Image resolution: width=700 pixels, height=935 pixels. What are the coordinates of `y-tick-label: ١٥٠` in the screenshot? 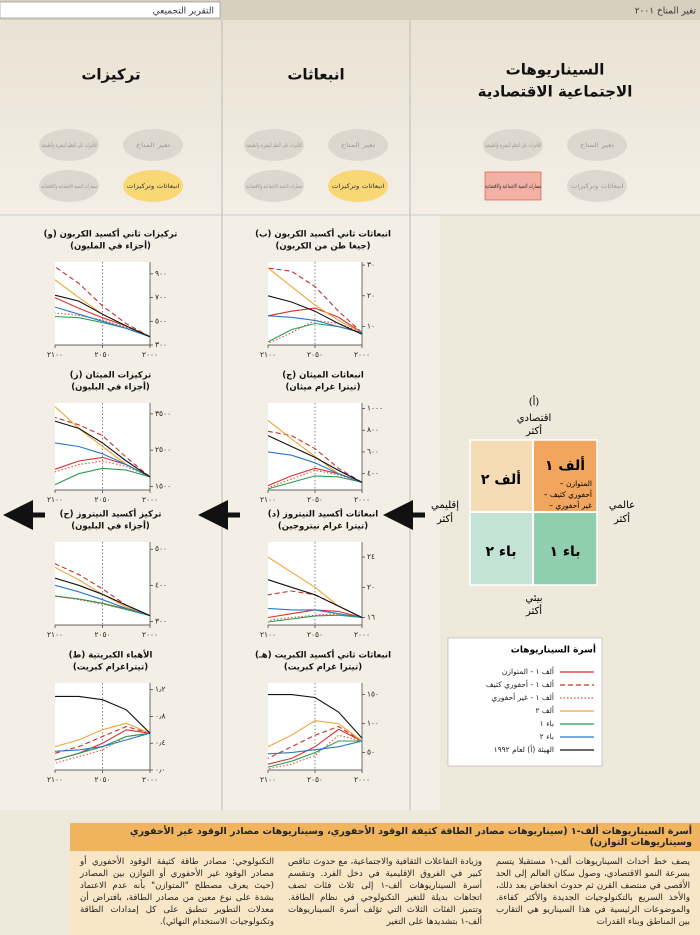 It's located at (373, 694).